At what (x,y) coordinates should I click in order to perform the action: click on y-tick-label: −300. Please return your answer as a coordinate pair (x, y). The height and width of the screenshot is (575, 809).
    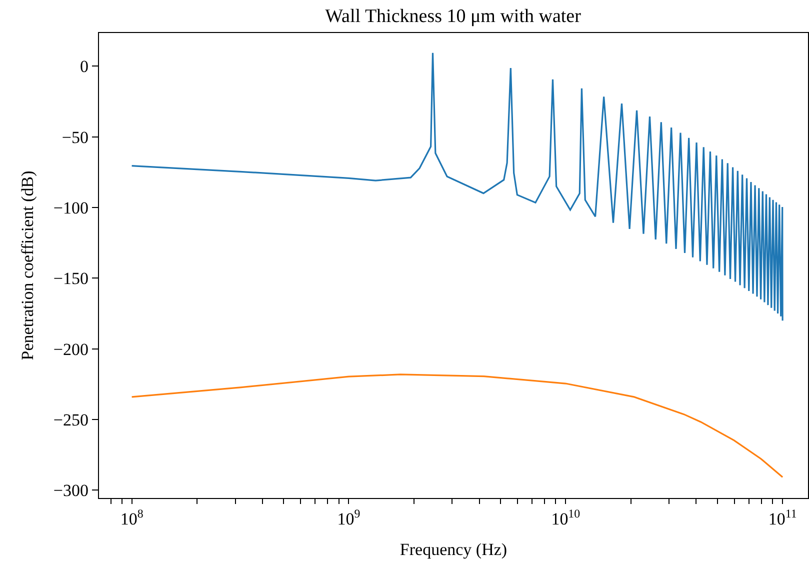
    Looking at the image, I should click on (70, 490).